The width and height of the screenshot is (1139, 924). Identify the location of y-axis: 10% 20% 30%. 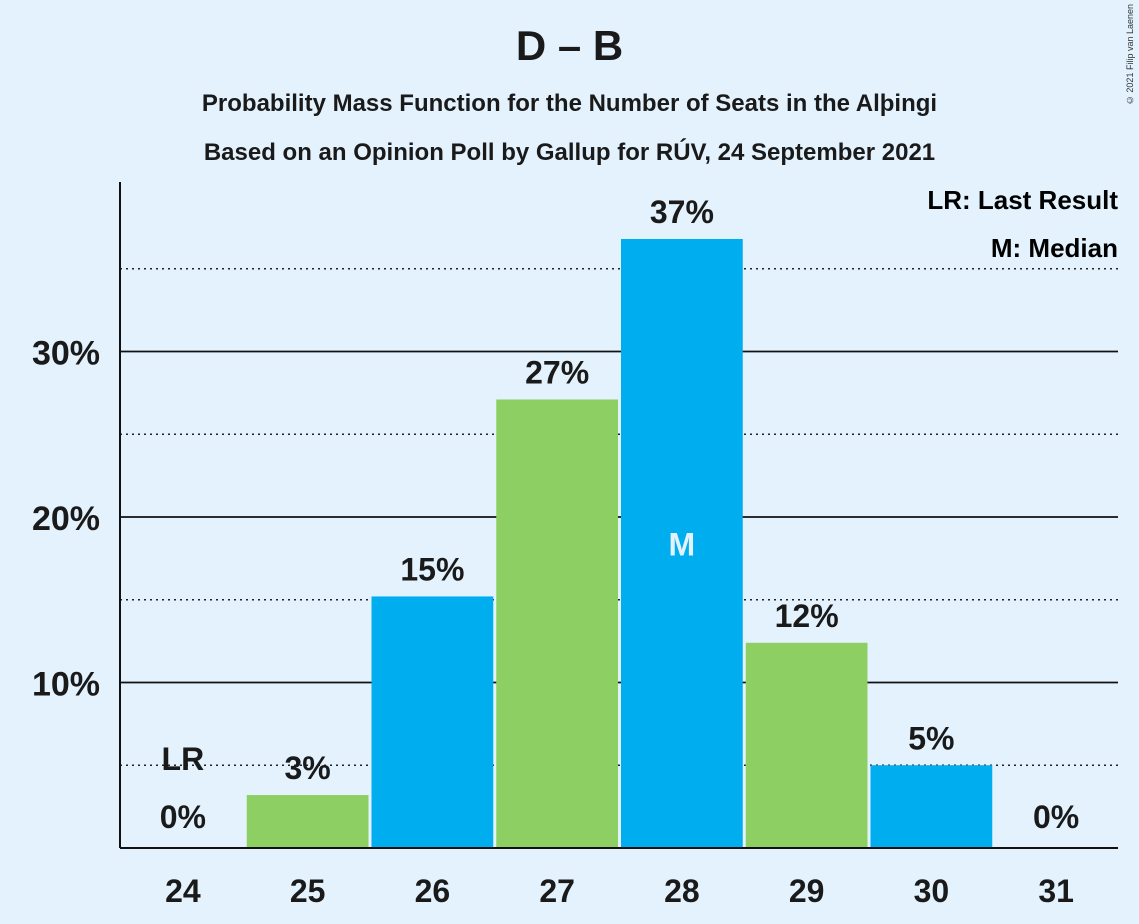
(76, 515).